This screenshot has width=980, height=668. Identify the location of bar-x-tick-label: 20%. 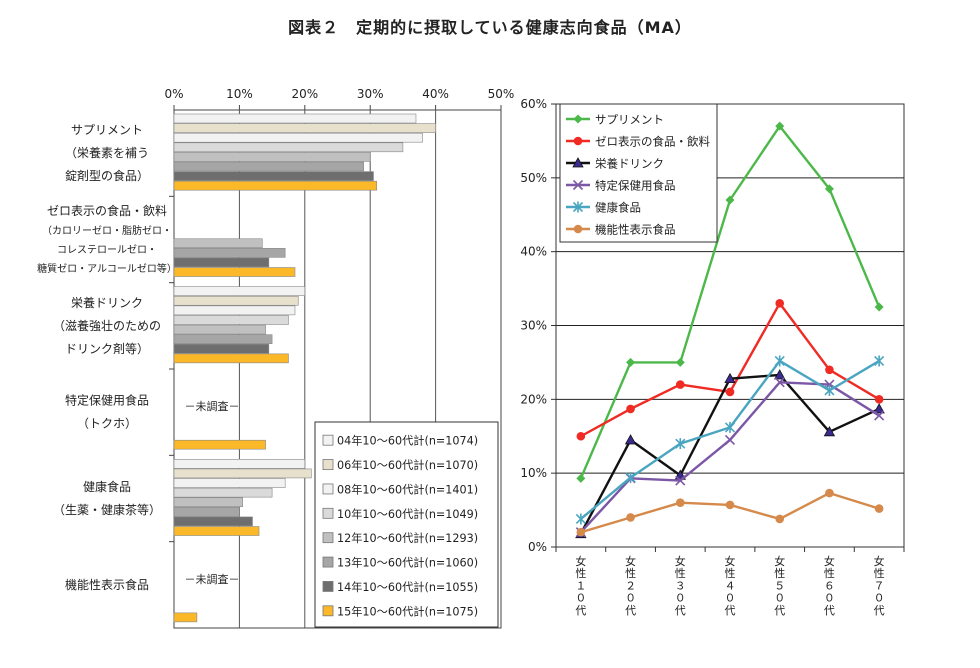
(304, 94).